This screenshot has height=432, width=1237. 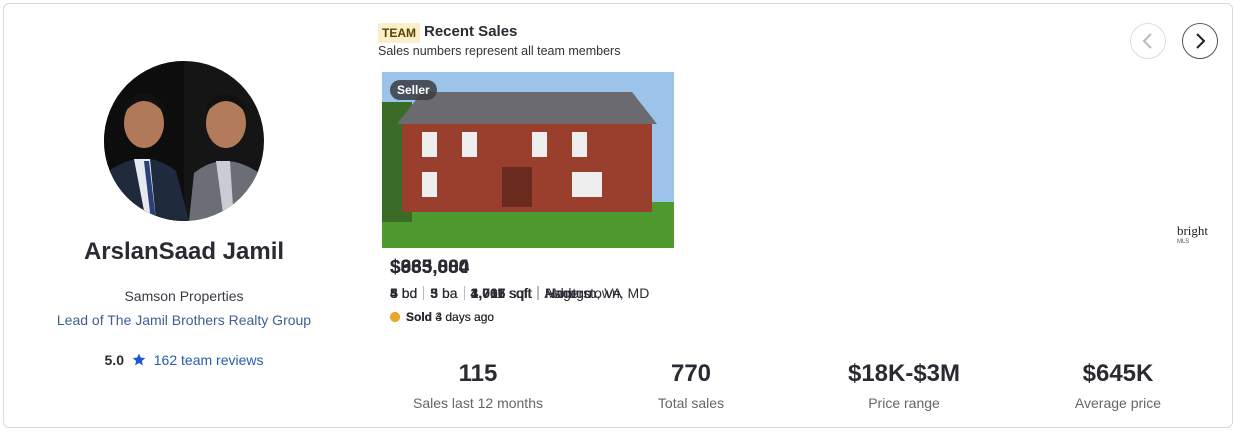 I want to click on status: Sold, so click(x=419, y=317).